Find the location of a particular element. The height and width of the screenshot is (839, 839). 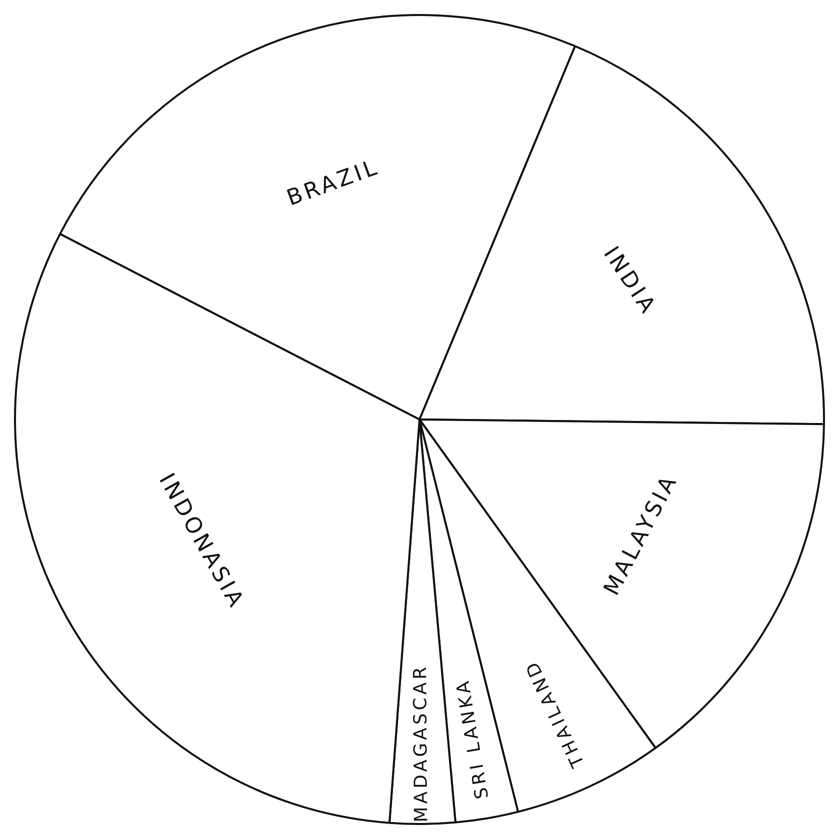

slice-label: MADAGASCAR is located at coordinates (421, 743).